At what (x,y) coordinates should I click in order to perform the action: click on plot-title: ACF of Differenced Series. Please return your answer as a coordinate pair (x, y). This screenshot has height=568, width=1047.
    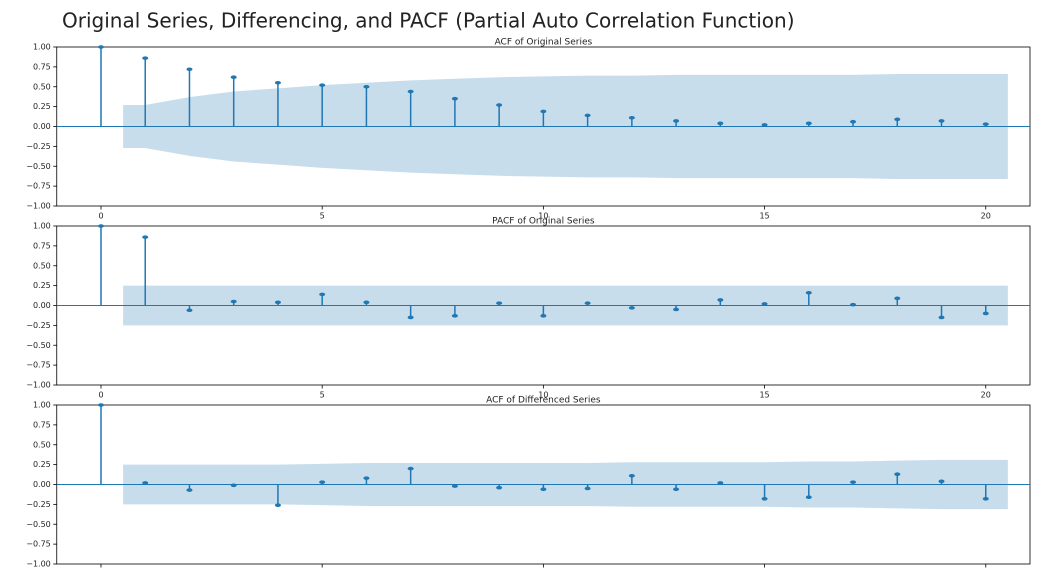
    Looking at the image, I should click on (543, 401).